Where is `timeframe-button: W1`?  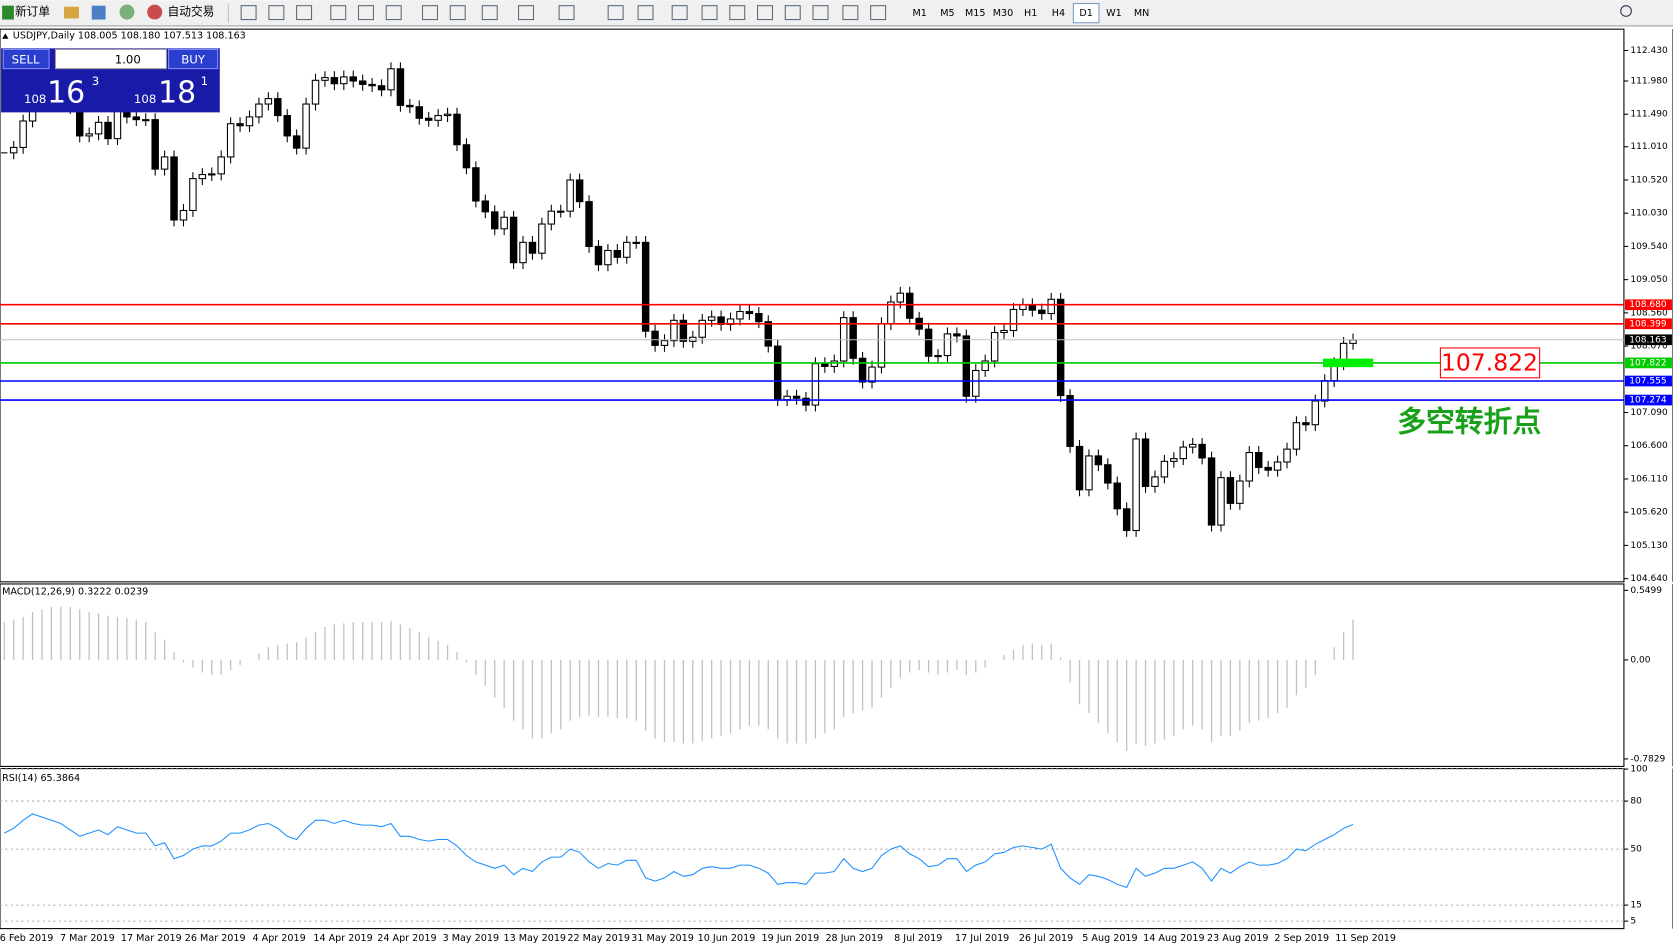
timeframe-button: W1 is located at coordinates (1114, 13).